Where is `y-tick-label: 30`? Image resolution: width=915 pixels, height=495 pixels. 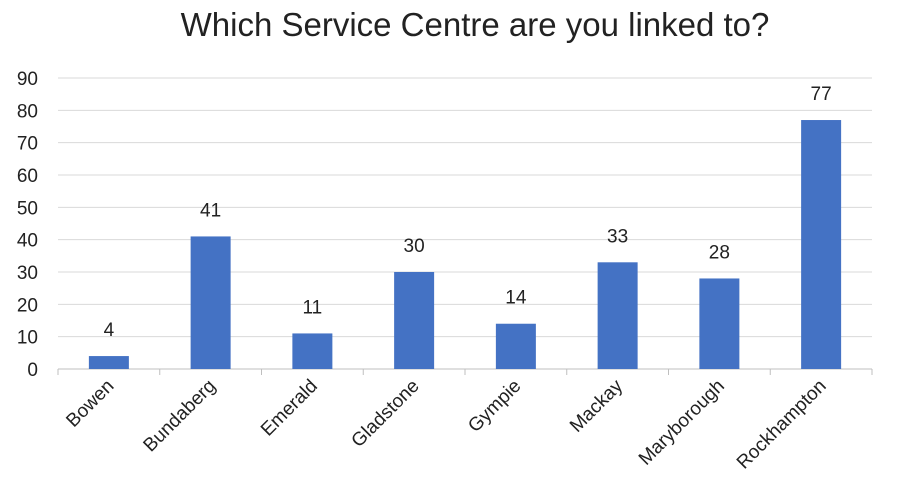
y-tick-label: 30 is located at coordinates (27, 273).